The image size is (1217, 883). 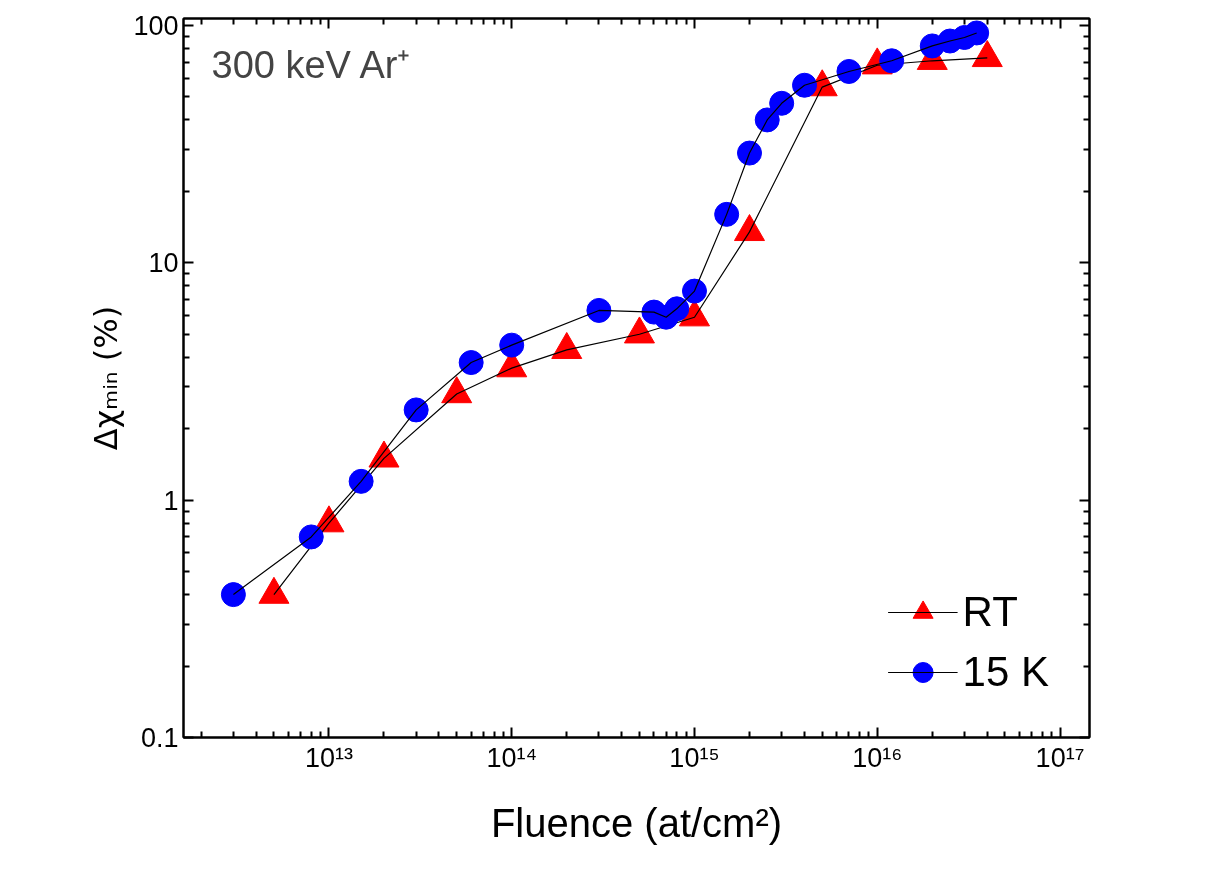 I want to click on x-tick-label: 10¹⁷, so click(x=1060, y=757).